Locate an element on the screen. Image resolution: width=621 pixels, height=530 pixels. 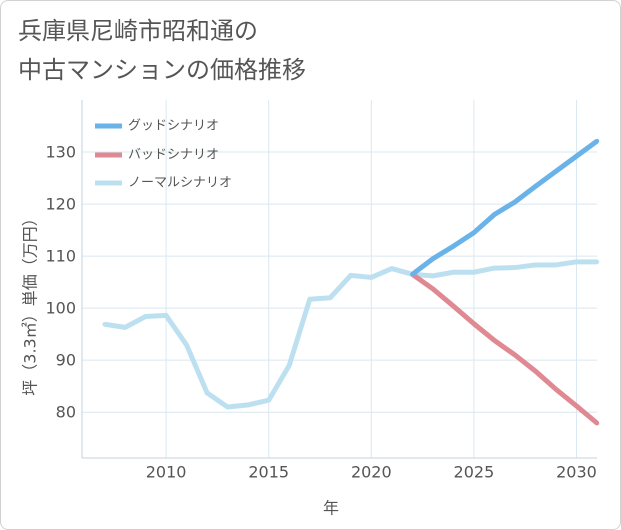
y-tick-label: 130 is located at coordinates (60, 152).